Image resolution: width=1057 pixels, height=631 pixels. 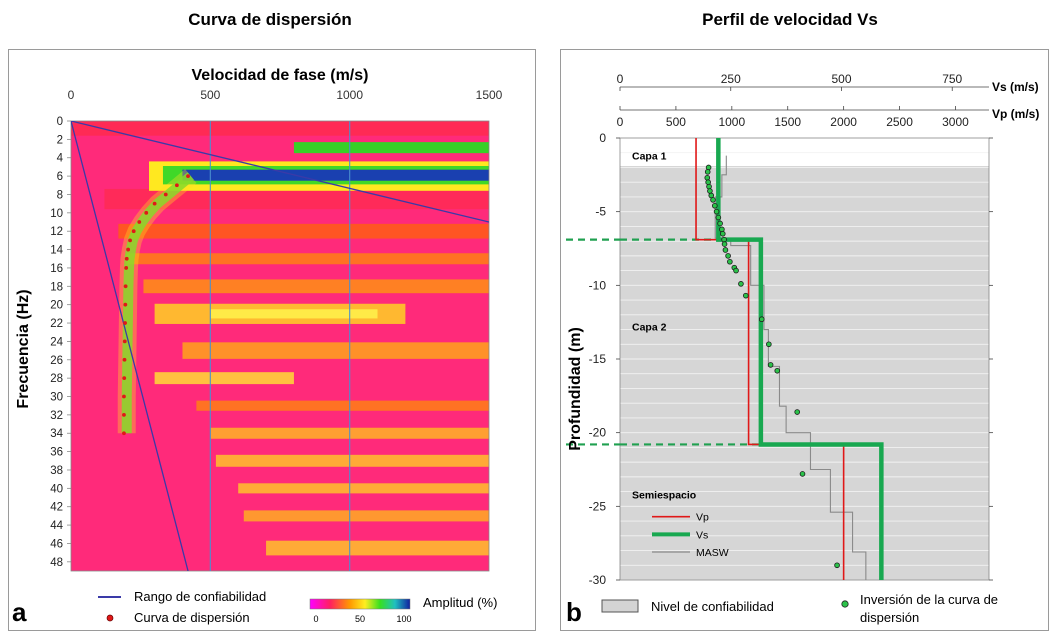 What do you see at coordinates (60, 140) in the screenshot?
I see `y-tick-2: 2` at bounding box center [60, 140].